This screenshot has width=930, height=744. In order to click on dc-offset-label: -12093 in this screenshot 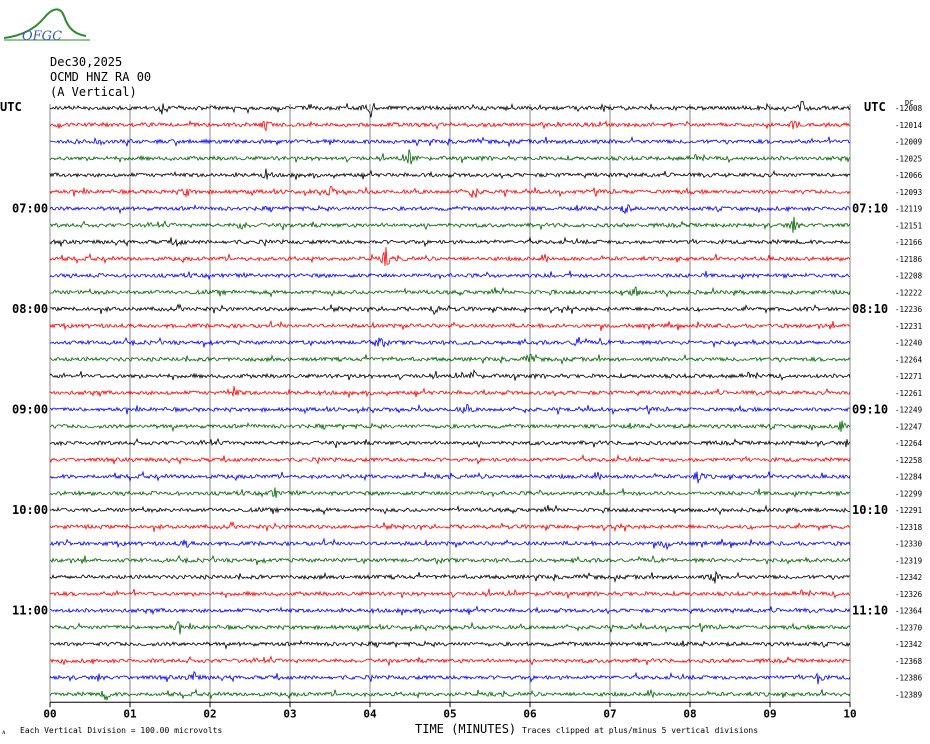, I will do `click(908, 192)`.